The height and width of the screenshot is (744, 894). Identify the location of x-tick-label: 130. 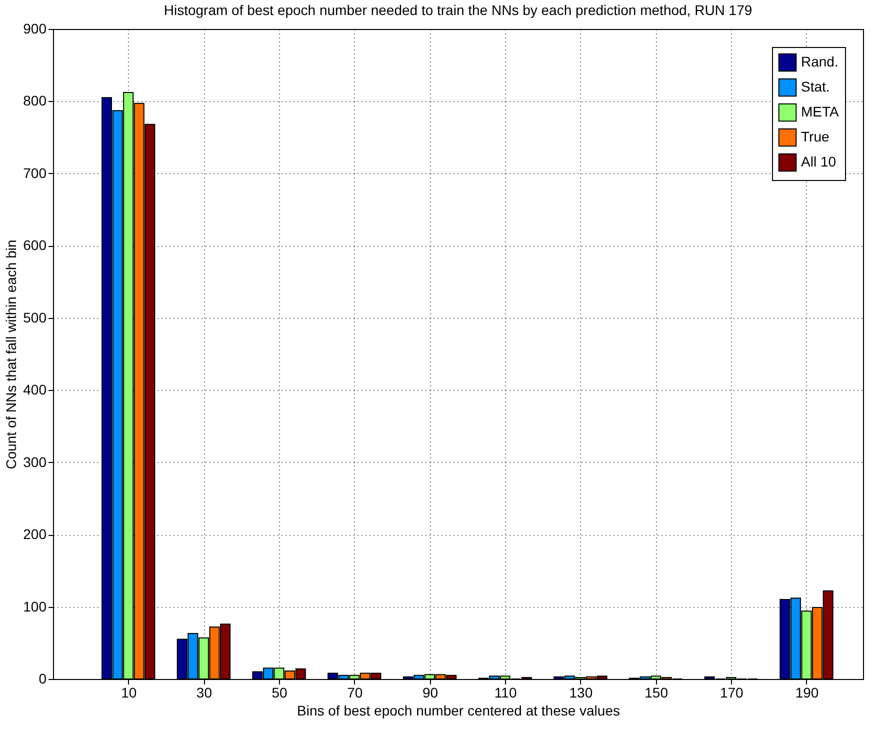
(581, 692).